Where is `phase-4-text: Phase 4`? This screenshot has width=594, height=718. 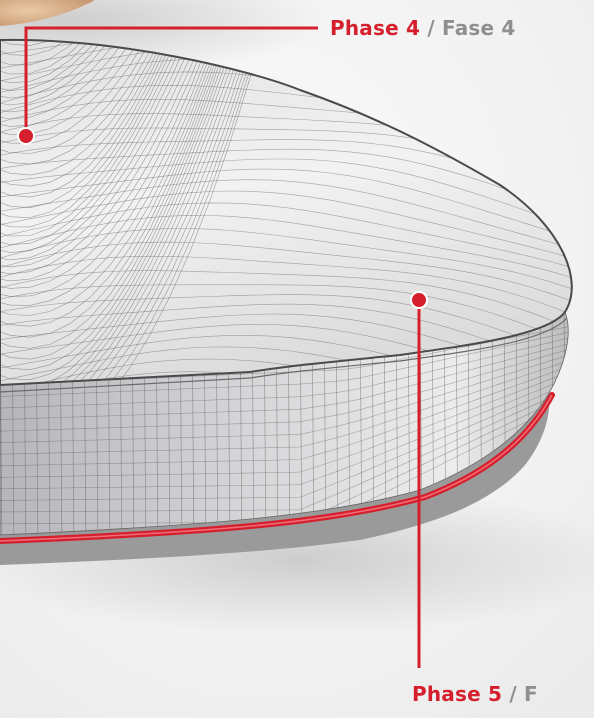 phase-4-text: Phase 4 is located at coordinates (375, 28).